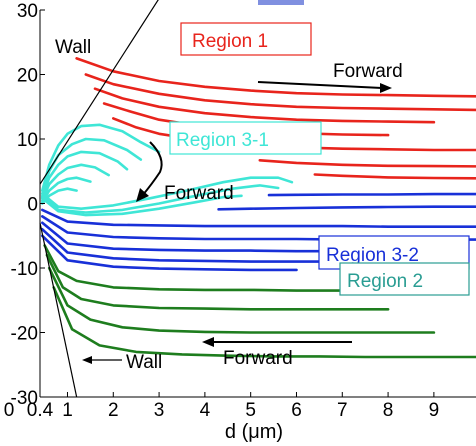 The image size is (476, 446). Describe the element at coordinates (142, 195) in the screenshot. I see `forward-mid-arrowhead` at that location.